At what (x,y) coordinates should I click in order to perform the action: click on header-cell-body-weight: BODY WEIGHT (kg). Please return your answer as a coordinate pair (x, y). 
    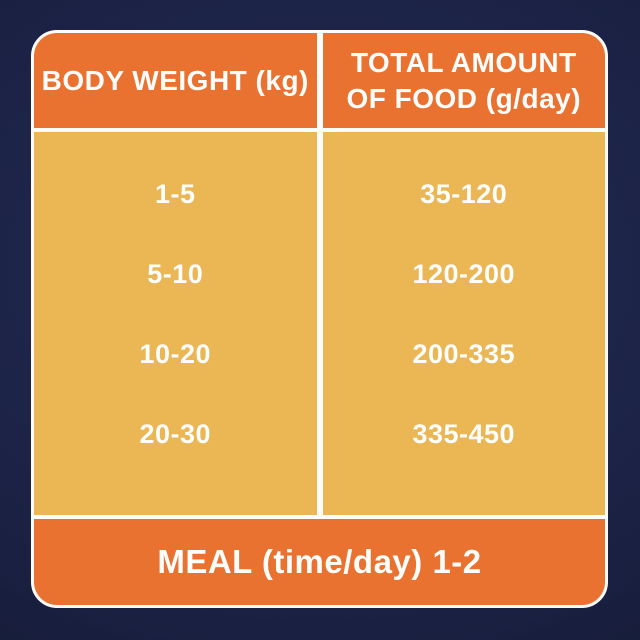
    Looking at the image, I should click on (175, 80).